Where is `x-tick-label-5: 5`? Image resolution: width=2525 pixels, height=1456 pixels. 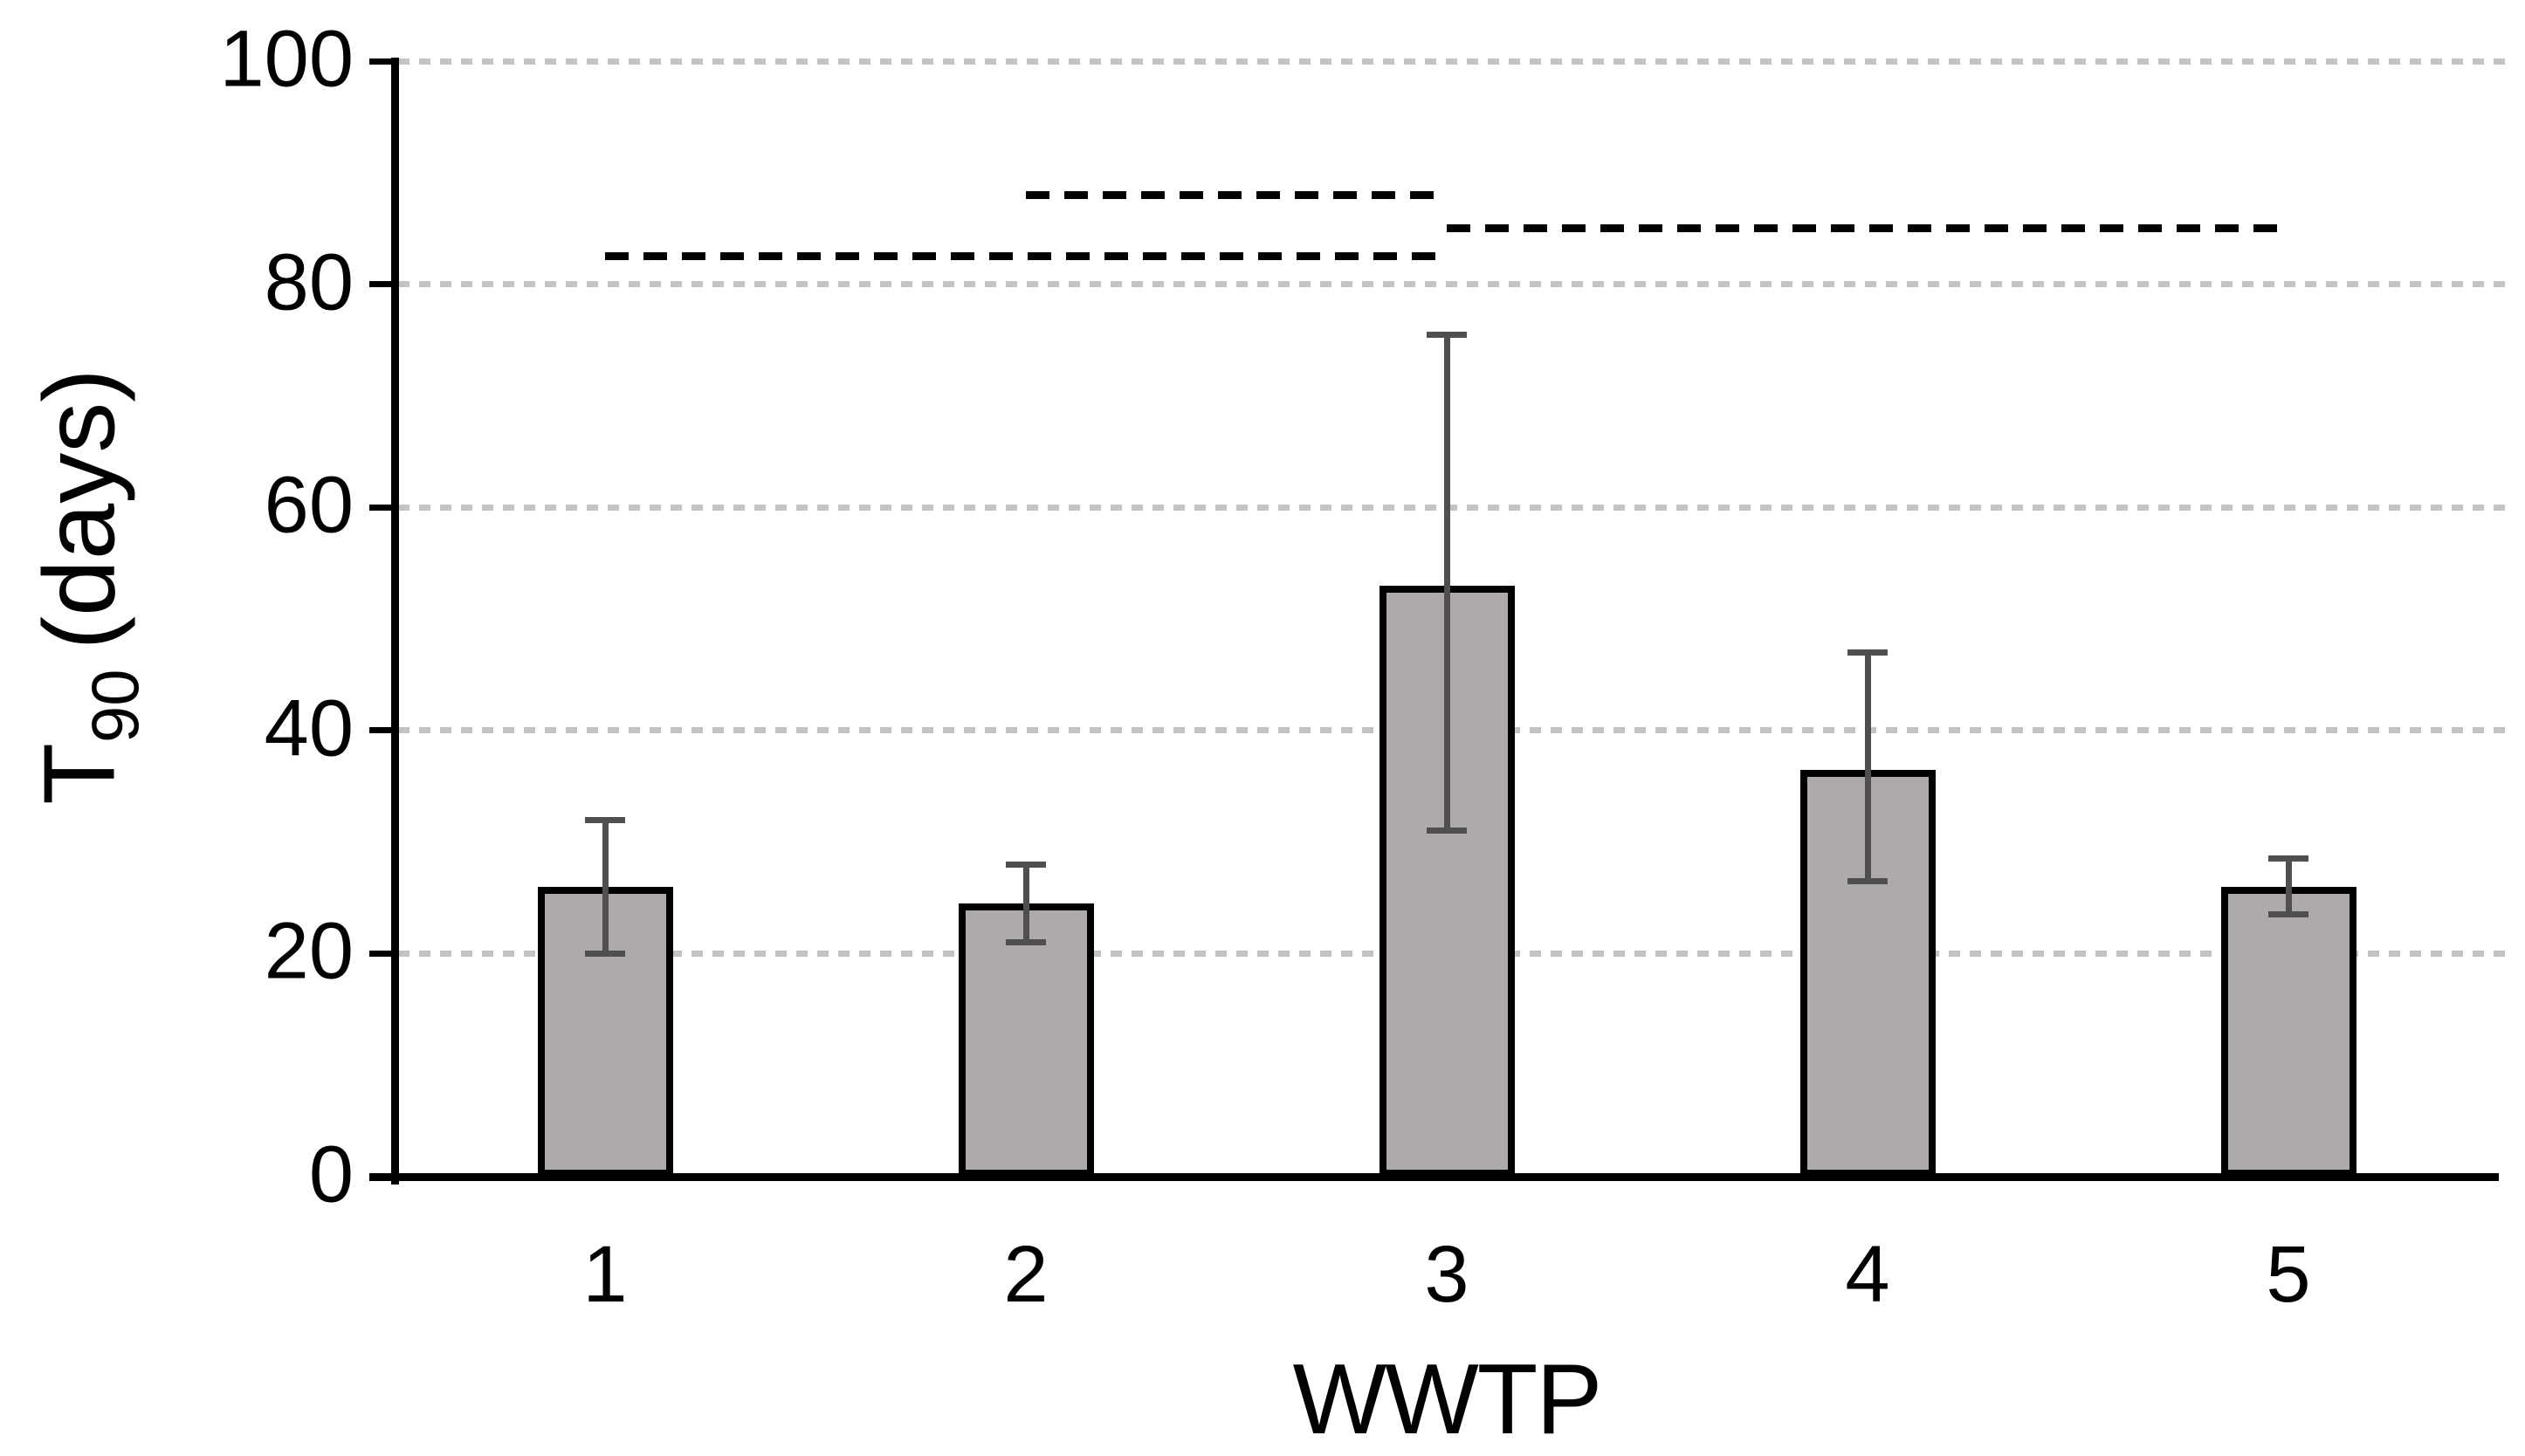 x-tick-label-5: 5 is located at coordinates (2288, 1274).